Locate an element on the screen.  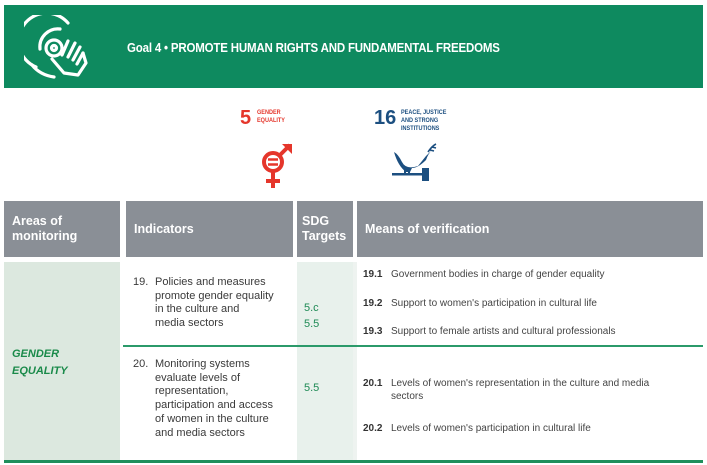
header-areas-of-monitoring: Areas of monitoring is located at coordinates (62, 229).